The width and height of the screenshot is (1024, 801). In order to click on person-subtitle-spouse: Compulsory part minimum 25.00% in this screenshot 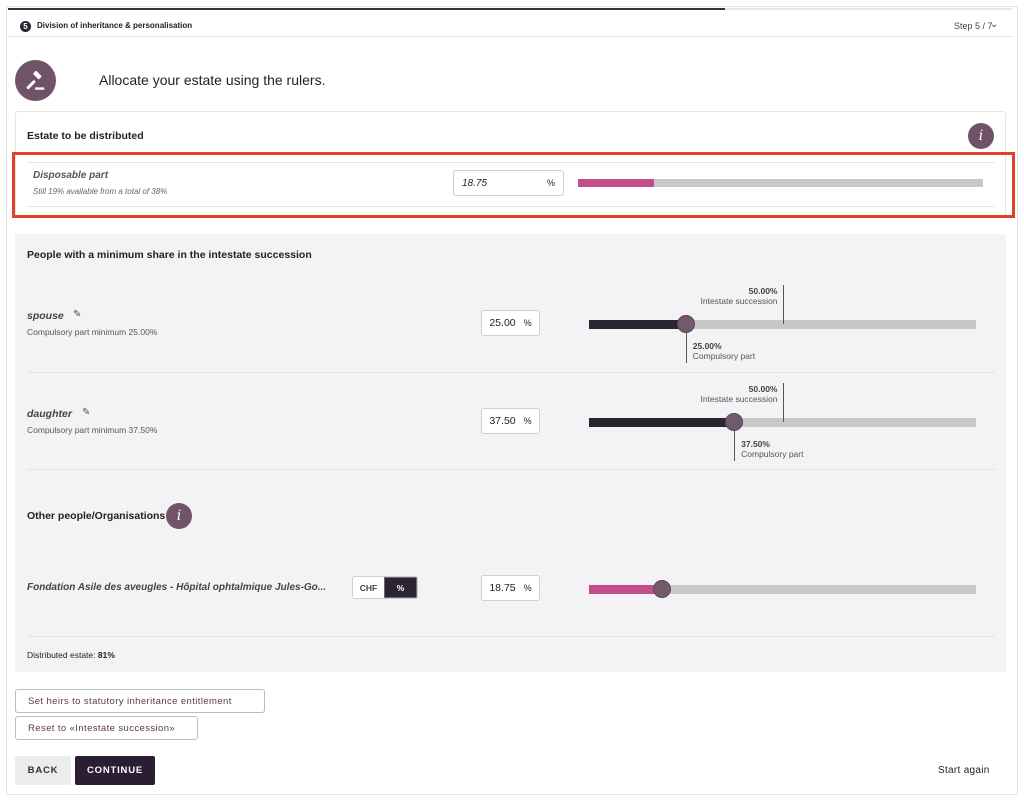, I will do `click(92, 332)`.